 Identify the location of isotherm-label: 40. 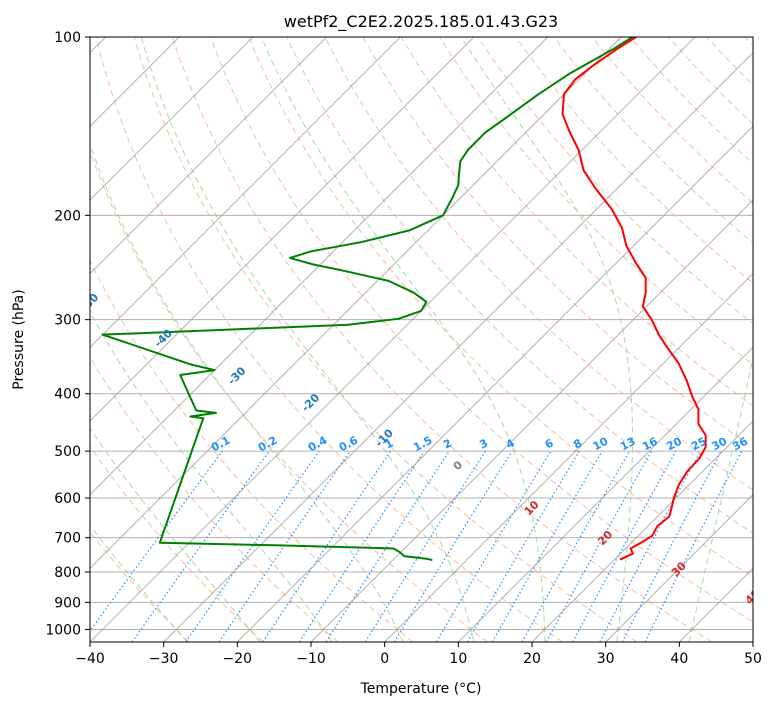
(753, 597).